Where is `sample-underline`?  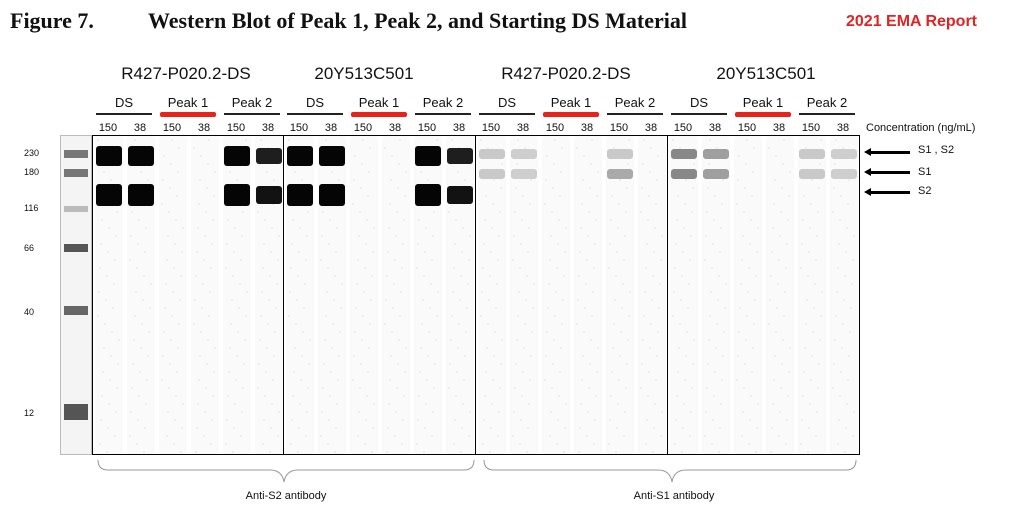 sample-underline is located at coordinates (315, 114).